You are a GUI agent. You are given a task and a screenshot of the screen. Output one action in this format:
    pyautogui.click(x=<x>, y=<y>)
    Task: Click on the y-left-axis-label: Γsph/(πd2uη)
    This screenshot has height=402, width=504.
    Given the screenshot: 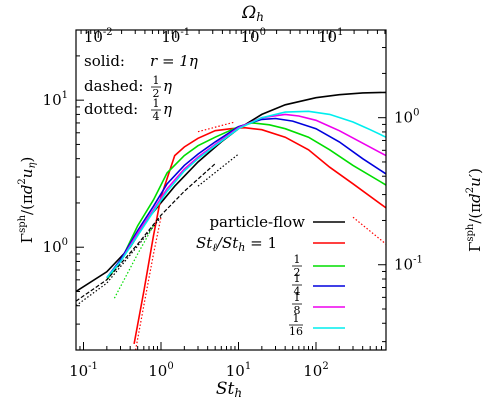 What is the action you would take?
    pyautogui.click(x=27, y=200)
    